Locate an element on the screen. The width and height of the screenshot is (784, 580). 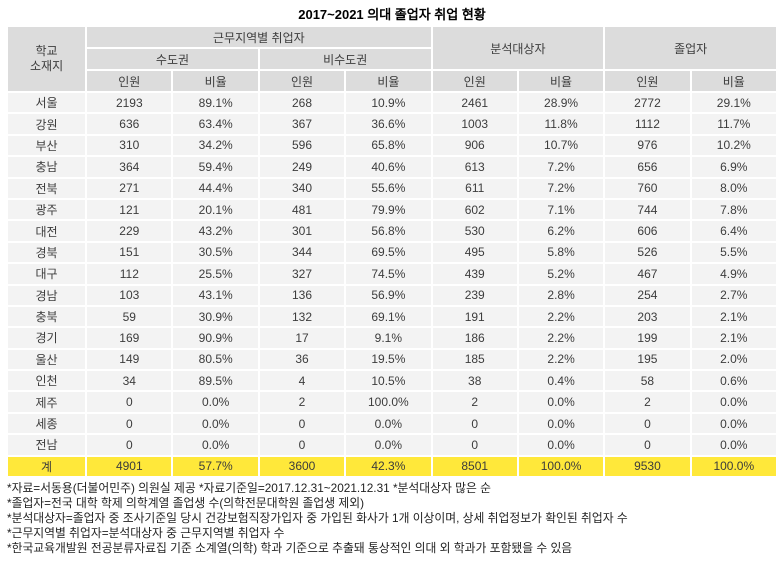
value-cell: 439 is located at coordinates (474, 274).